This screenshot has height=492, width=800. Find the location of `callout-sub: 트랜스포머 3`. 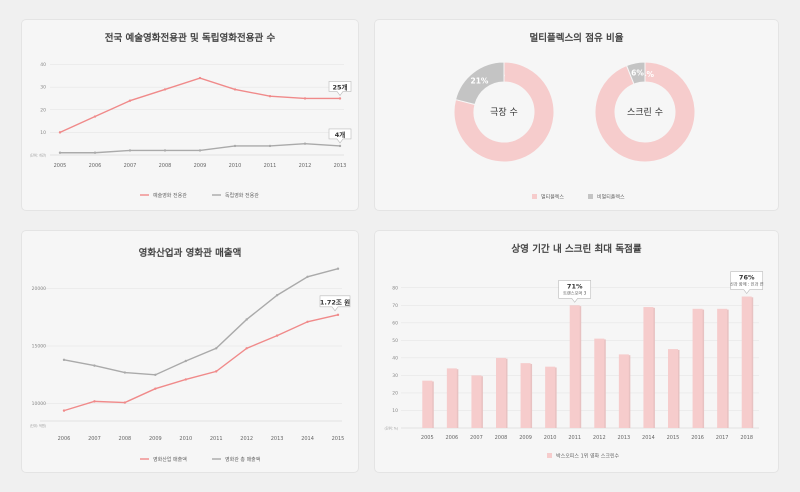

callout-sub: 트랜스포머 3 is located at coordinates (575, 292).